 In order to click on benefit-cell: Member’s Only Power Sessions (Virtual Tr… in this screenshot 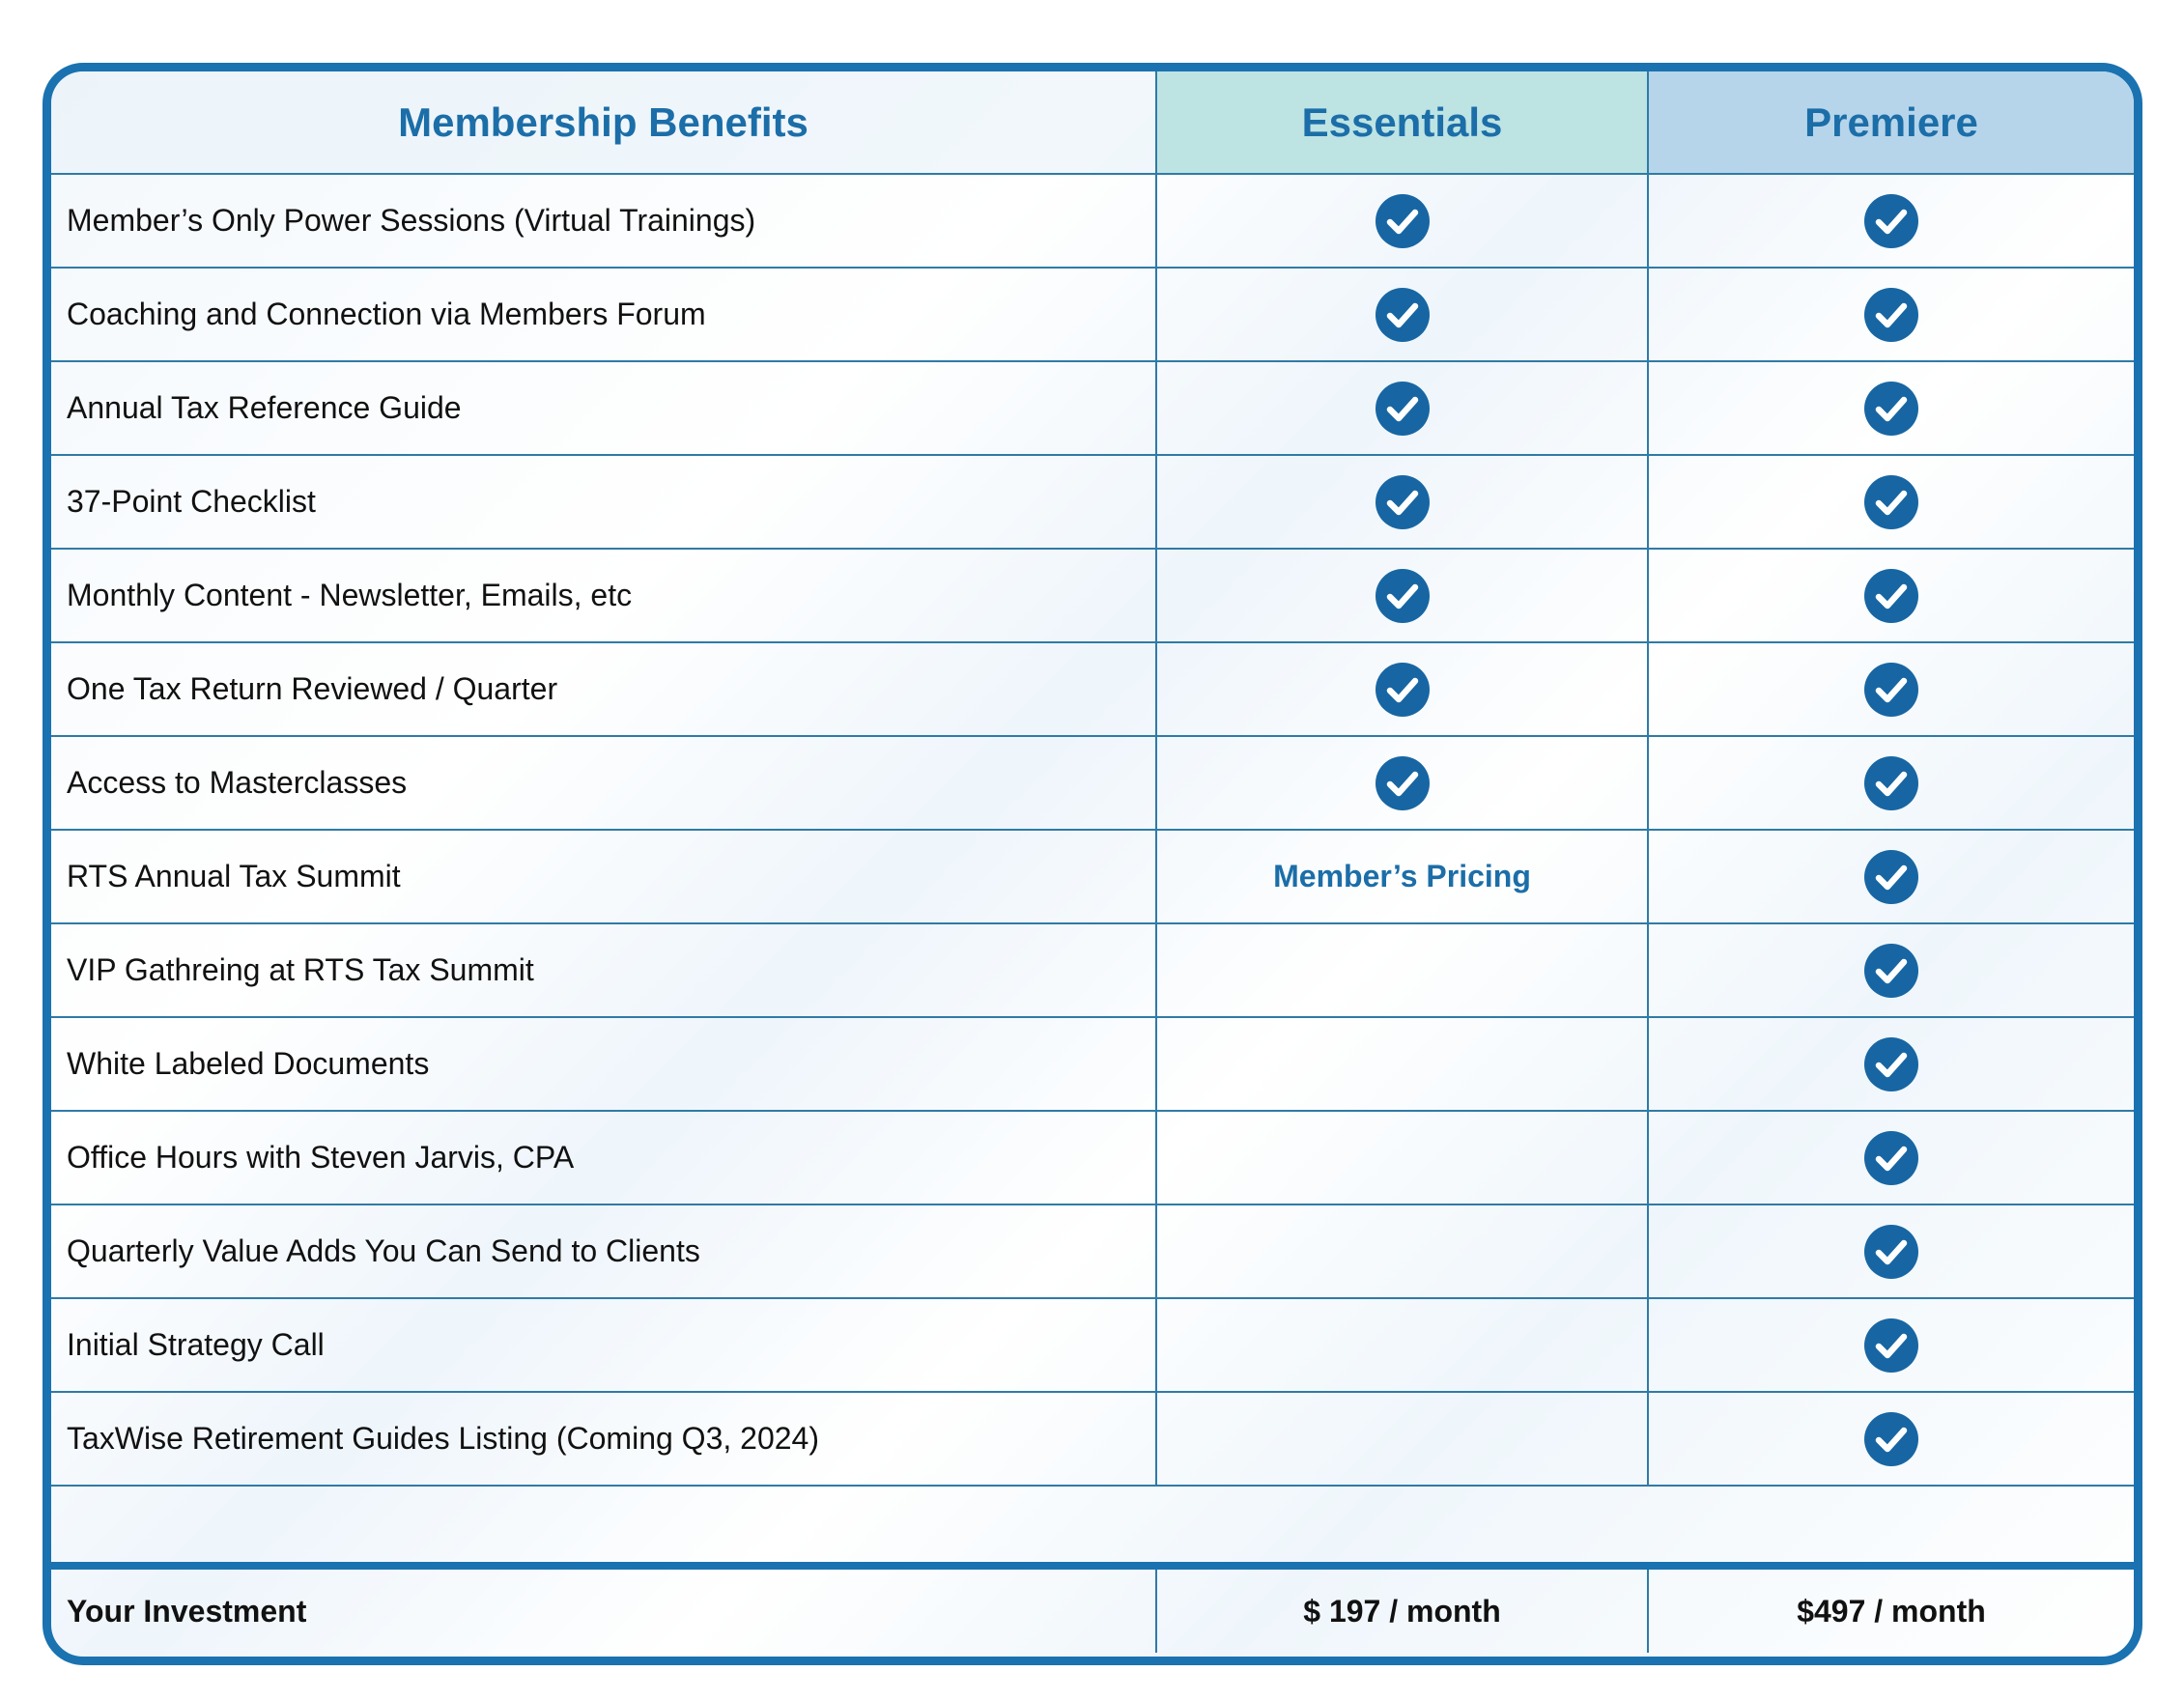, I will do `click(604, 221)`.